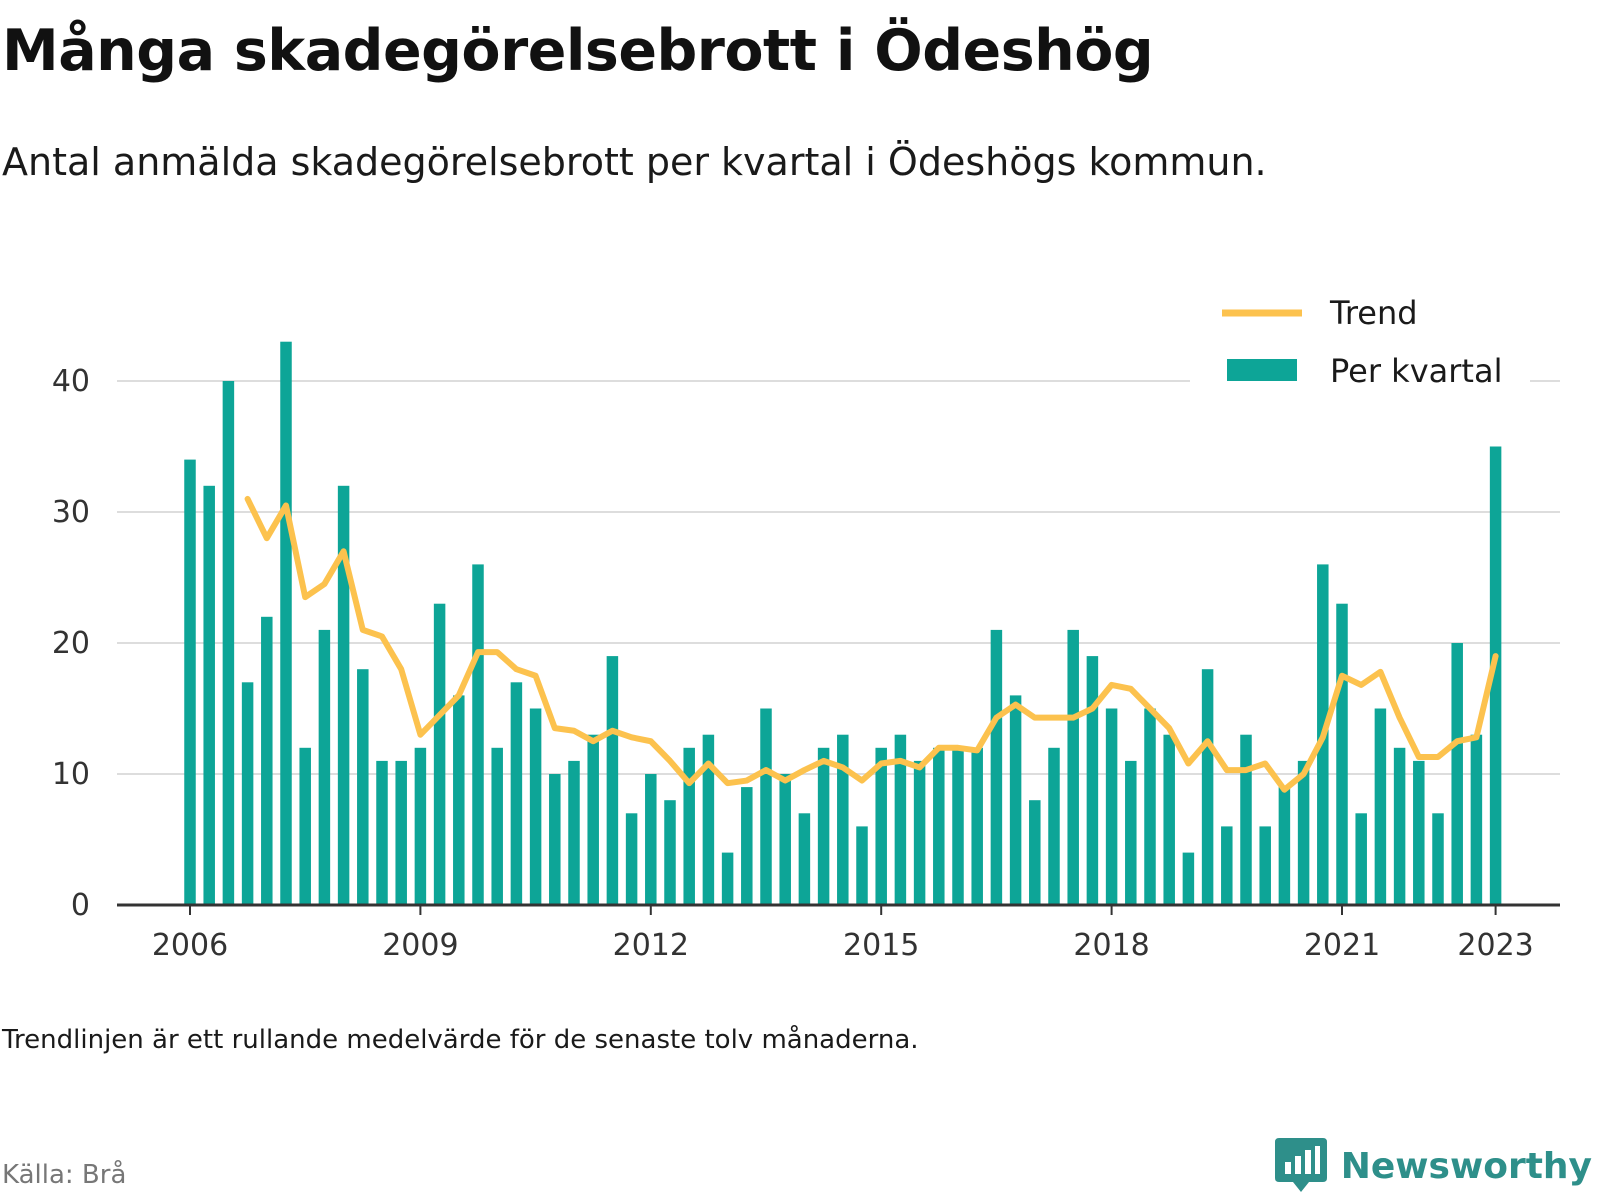  Describe the element at coordinates (1373, 313) in the screenshot. I see `legend-trend-label: Trend` at that location.